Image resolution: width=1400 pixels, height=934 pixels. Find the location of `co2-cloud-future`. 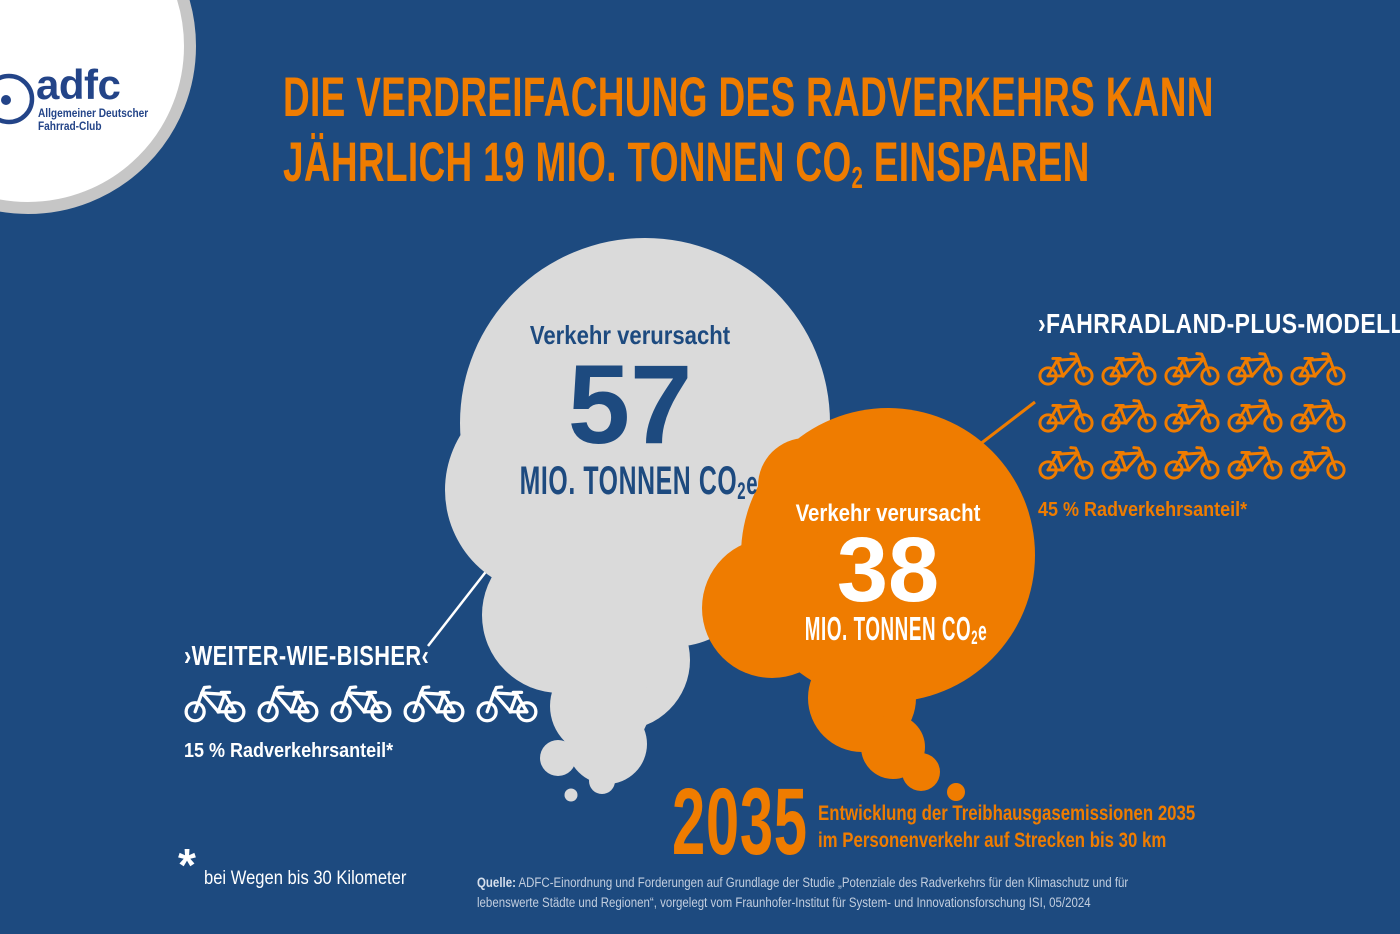

co2-cloud-future is located at coordinates (868, 604).